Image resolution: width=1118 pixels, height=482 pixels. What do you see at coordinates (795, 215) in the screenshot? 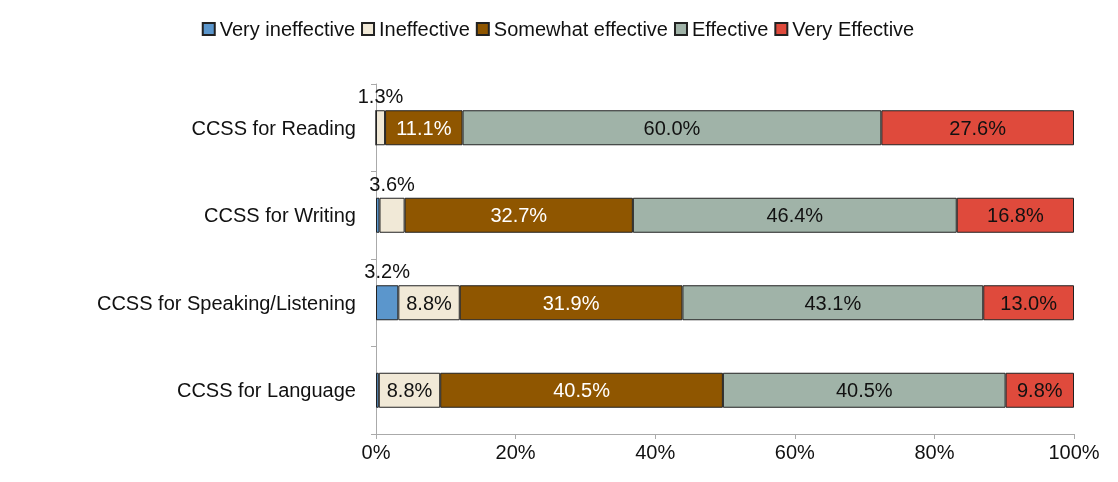
I see `data-label: 46.4%` at bounding box center [795, 215].